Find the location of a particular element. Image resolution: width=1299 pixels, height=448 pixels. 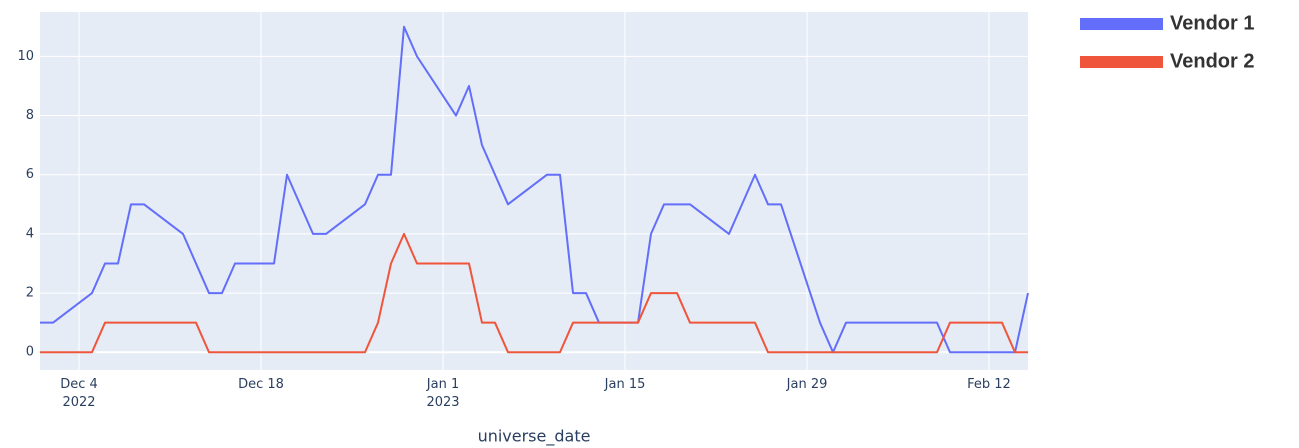

x-tick-label: Dec 18 is located at coordinates (261, 384).